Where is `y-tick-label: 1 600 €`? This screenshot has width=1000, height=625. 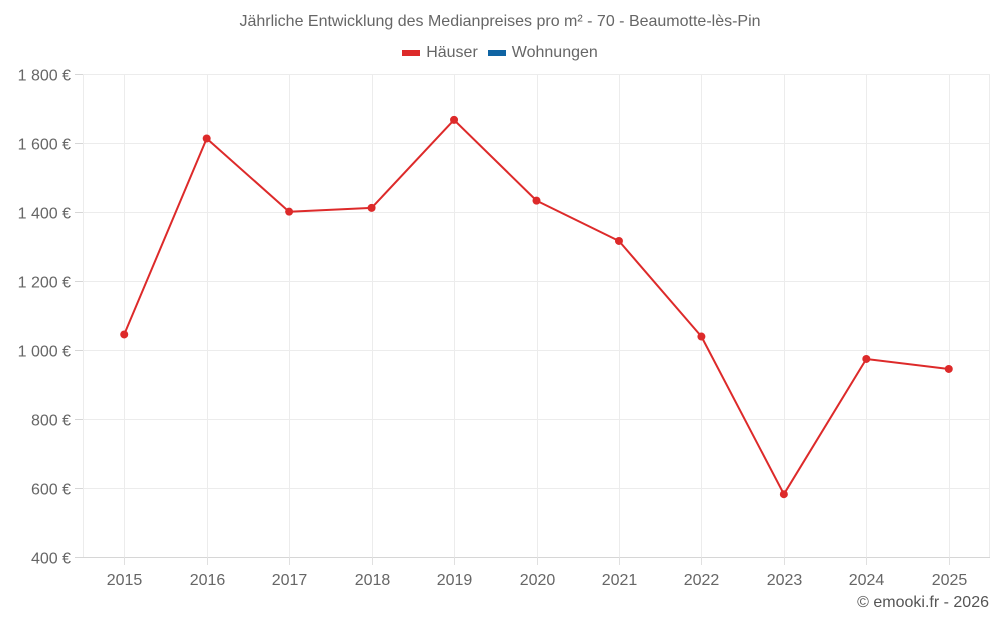 y-tick-label: 1 600 € is located at coordinates (44, 145).